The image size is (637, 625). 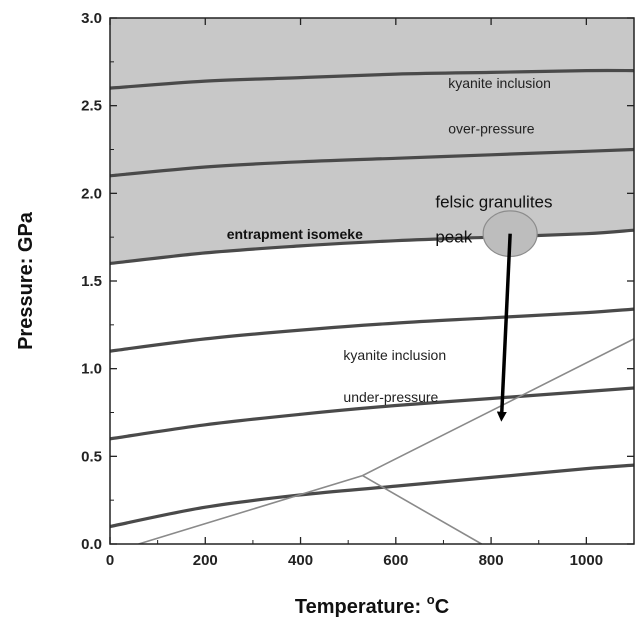 I want to click on annotation-3: felsic granulites, so click(x=493, y=201).